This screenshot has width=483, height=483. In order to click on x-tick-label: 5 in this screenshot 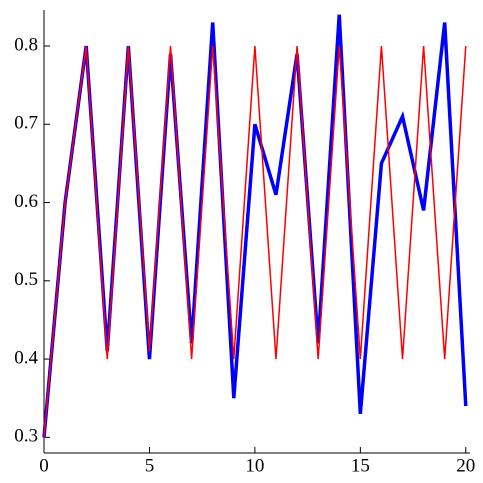, I will do `click(150, 465)`.